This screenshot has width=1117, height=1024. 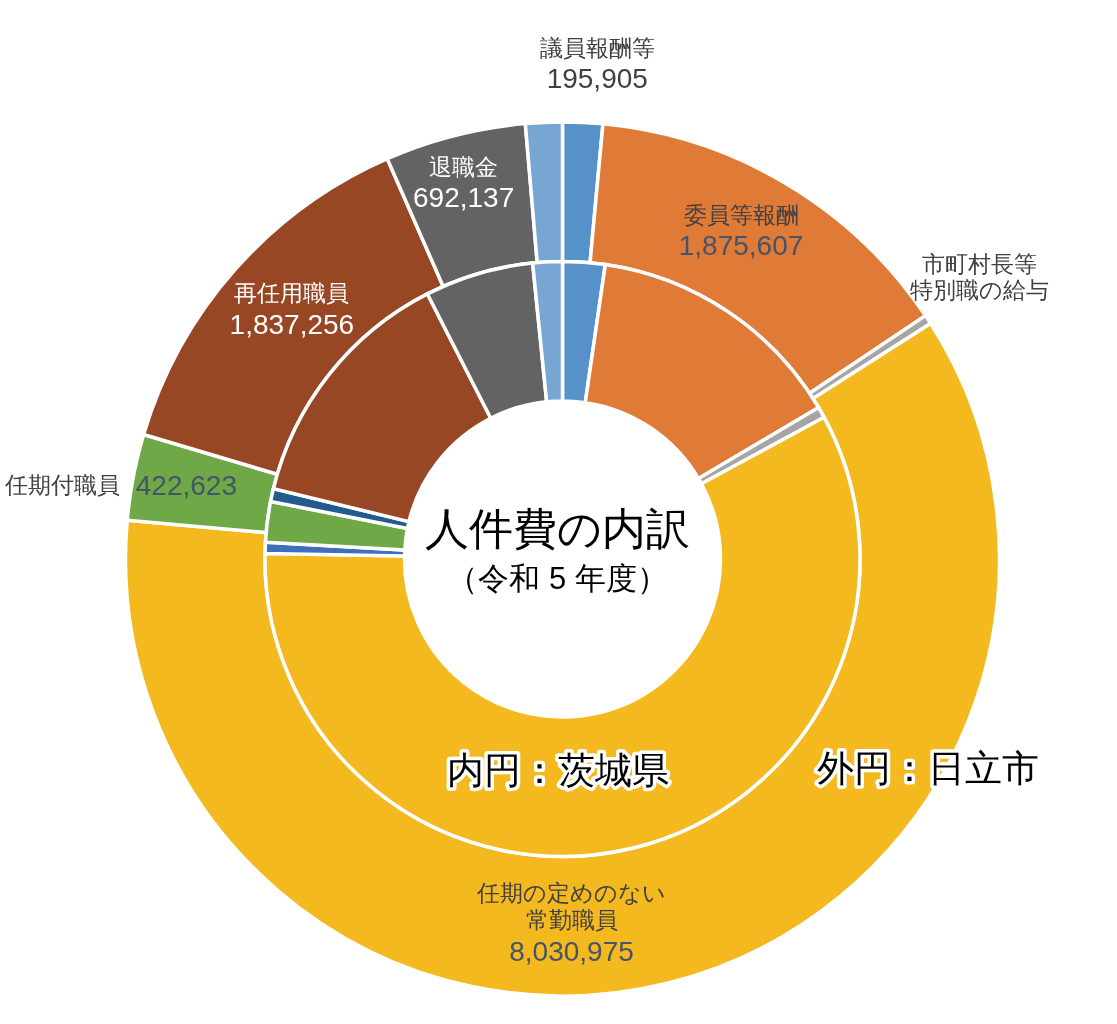 What do you see at coordinates (557, 528) in the screenshot?
I see `text: 人件費の内訳` at bounding box center [557, 528].